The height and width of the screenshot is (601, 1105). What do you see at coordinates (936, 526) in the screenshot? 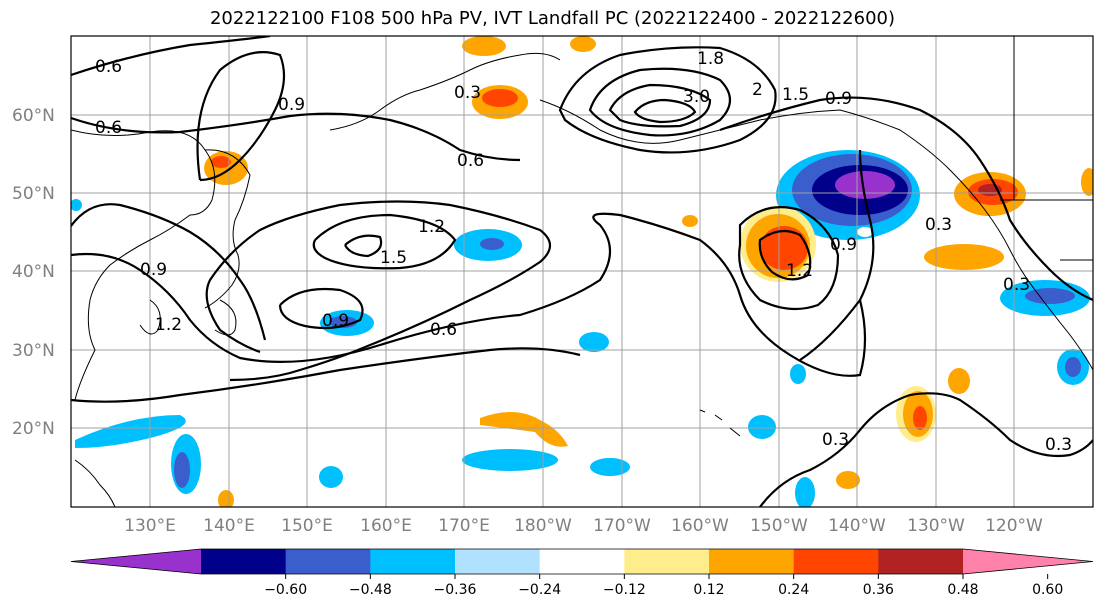
I see `lon-label: 130°W` at bounding box center [936, 526].